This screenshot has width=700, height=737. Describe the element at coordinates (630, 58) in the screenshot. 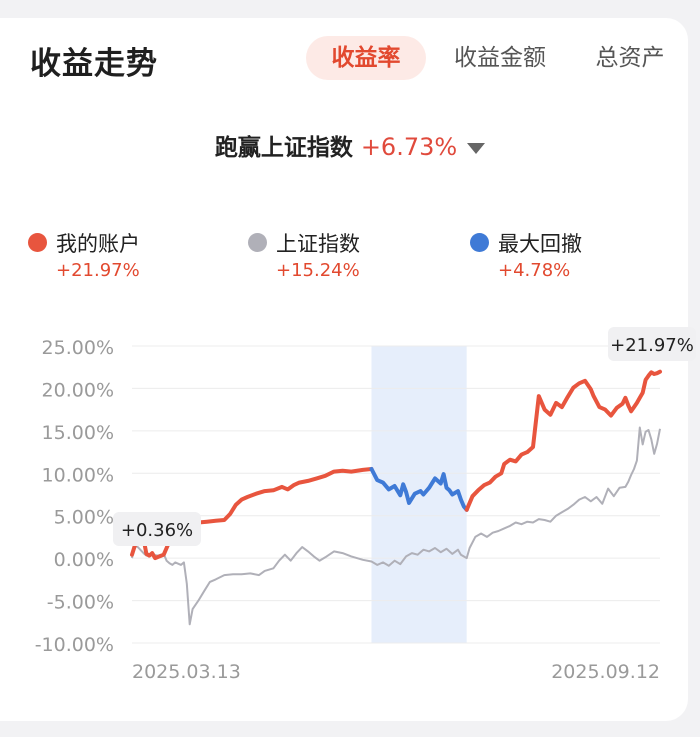

I see `tab-total-assets: 总资产` at that location.